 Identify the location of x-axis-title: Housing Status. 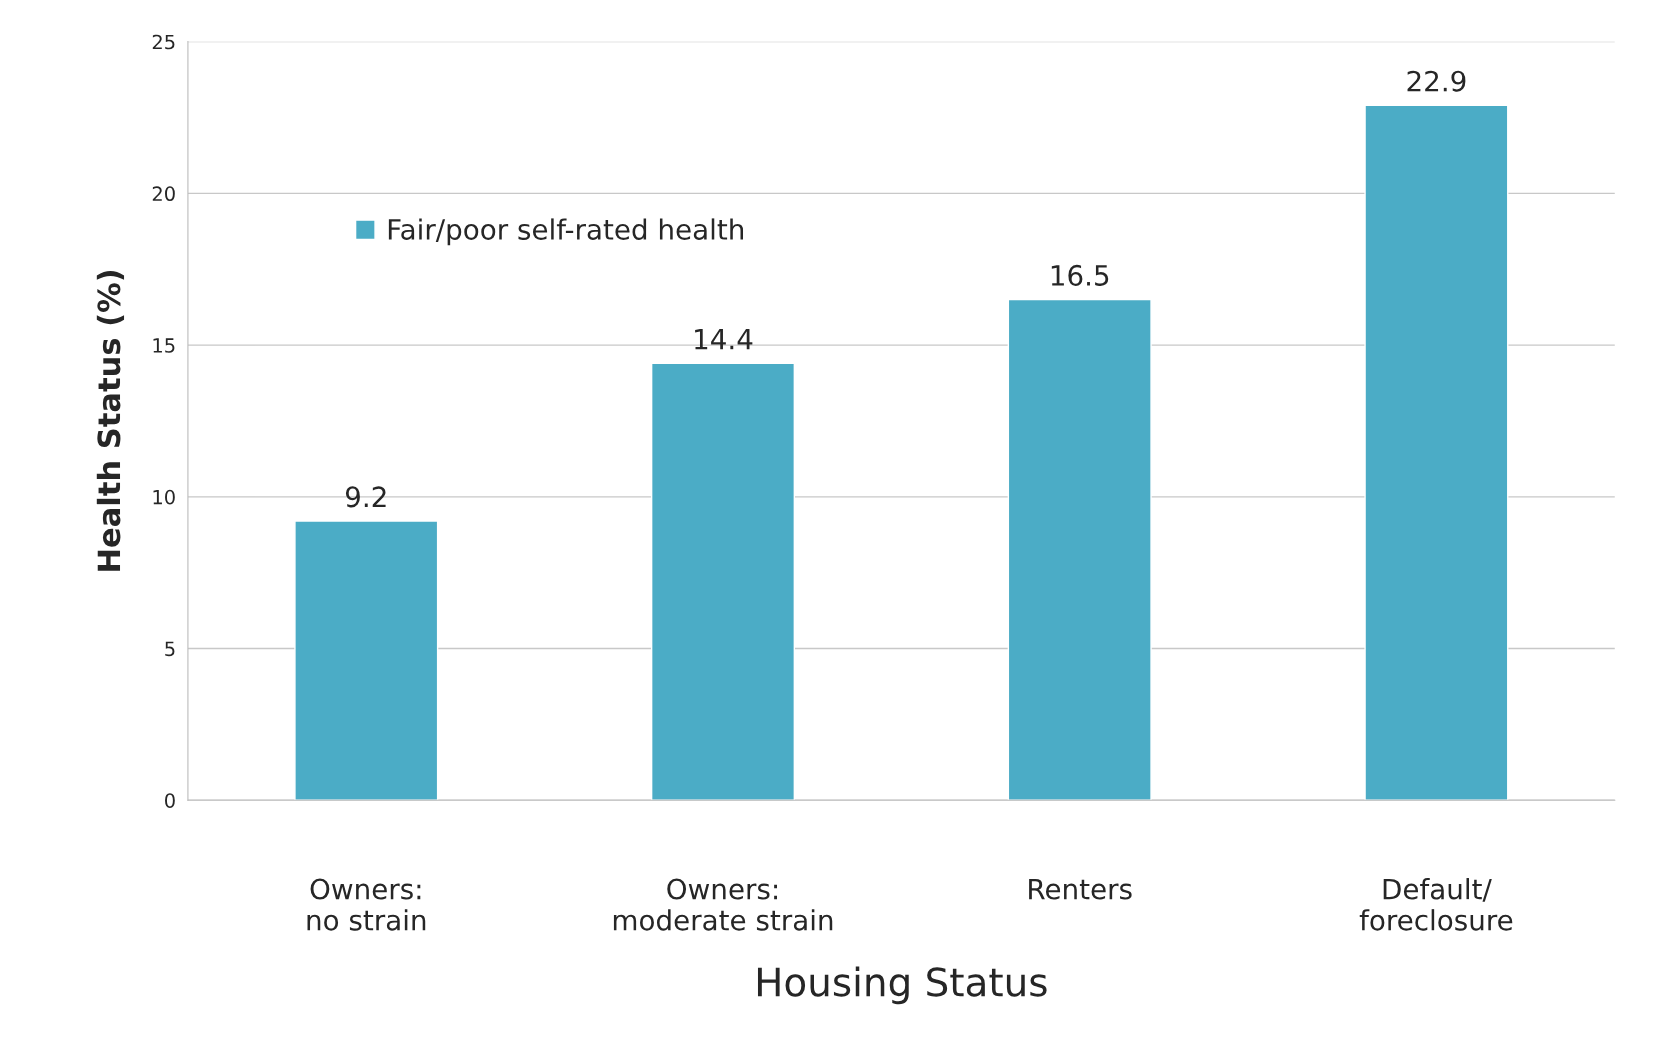
(902, 985).